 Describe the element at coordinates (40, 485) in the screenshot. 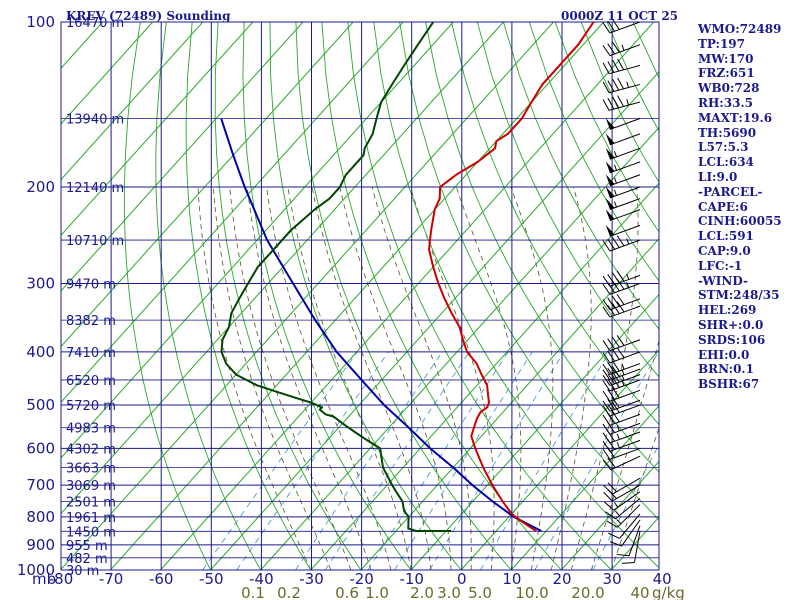

I see `pressure-tick-label: 700` at that location.